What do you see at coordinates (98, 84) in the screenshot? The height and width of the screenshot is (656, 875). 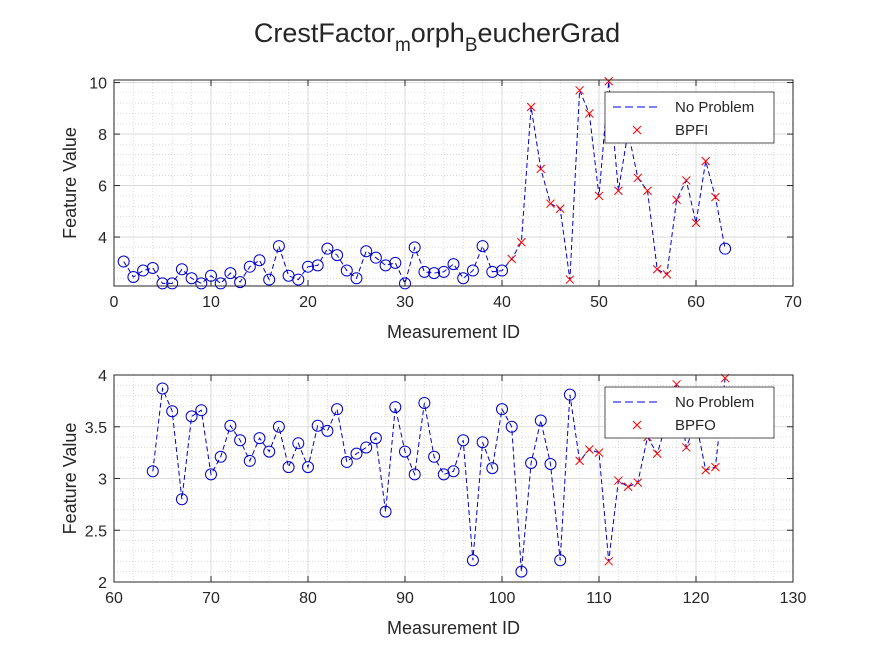 I see `subplot-1-y-tick-label: 10` at bounding box center [98, 84].